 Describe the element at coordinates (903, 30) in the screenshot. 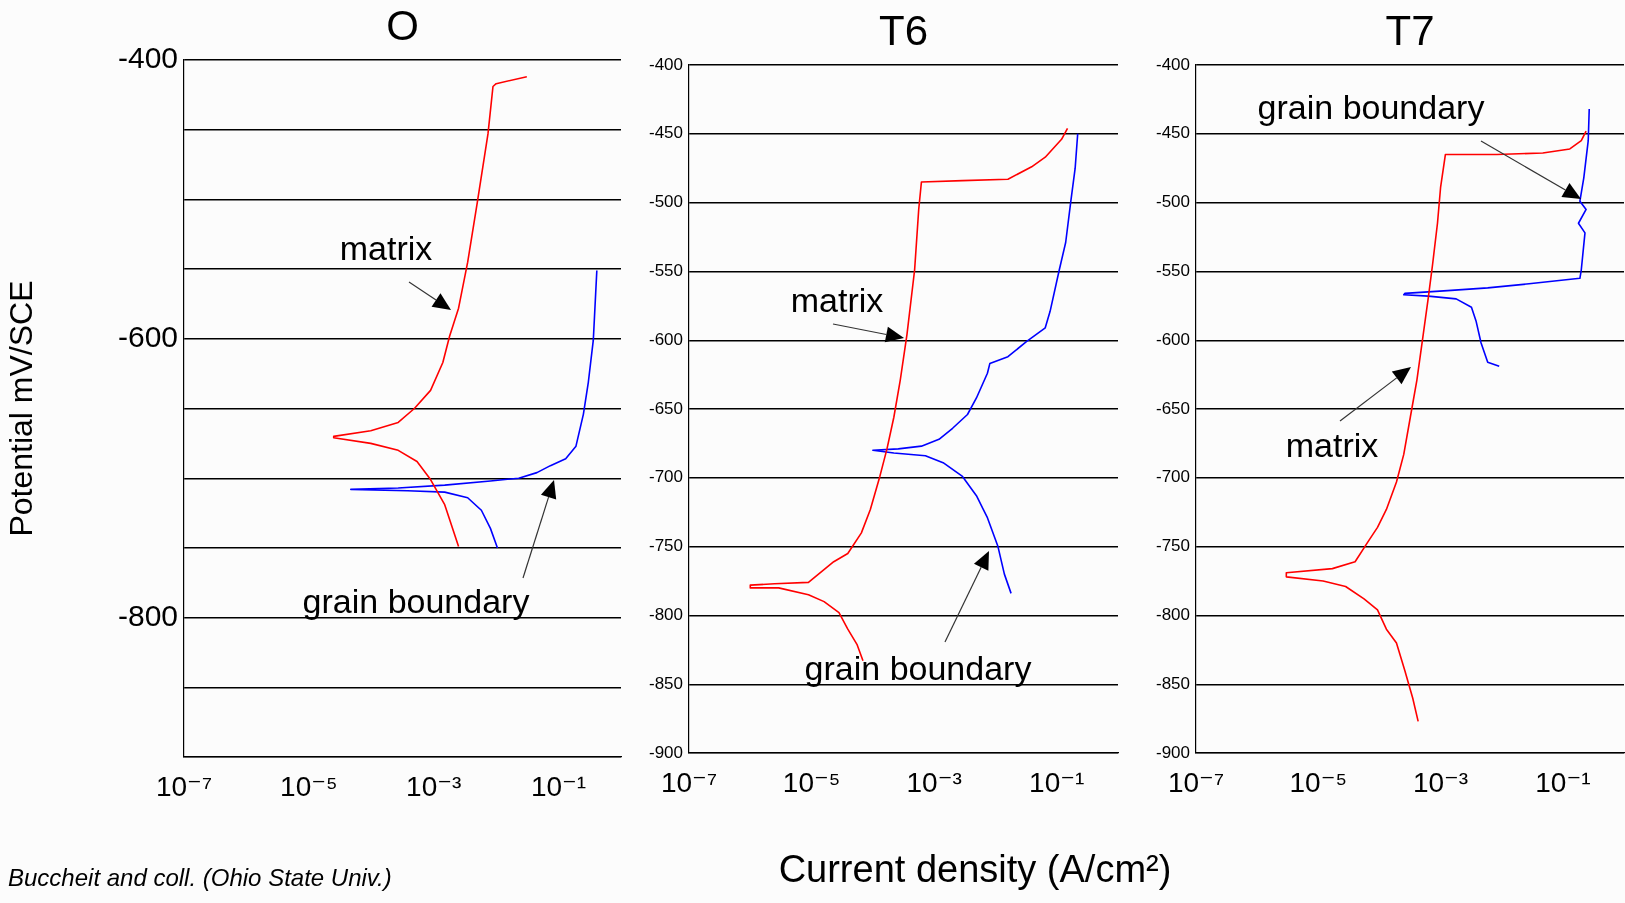

I see `chart-title: T6` at that location.